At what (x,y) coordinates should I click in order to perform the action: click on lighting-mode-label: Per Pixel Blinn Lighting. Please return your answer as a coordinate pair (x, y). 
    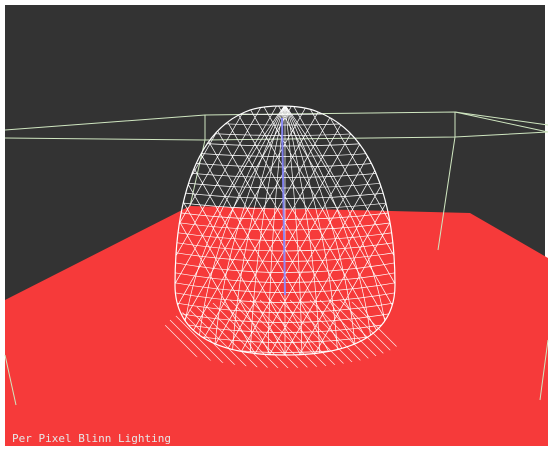
    Looking at the image, I should click on (91, 438).